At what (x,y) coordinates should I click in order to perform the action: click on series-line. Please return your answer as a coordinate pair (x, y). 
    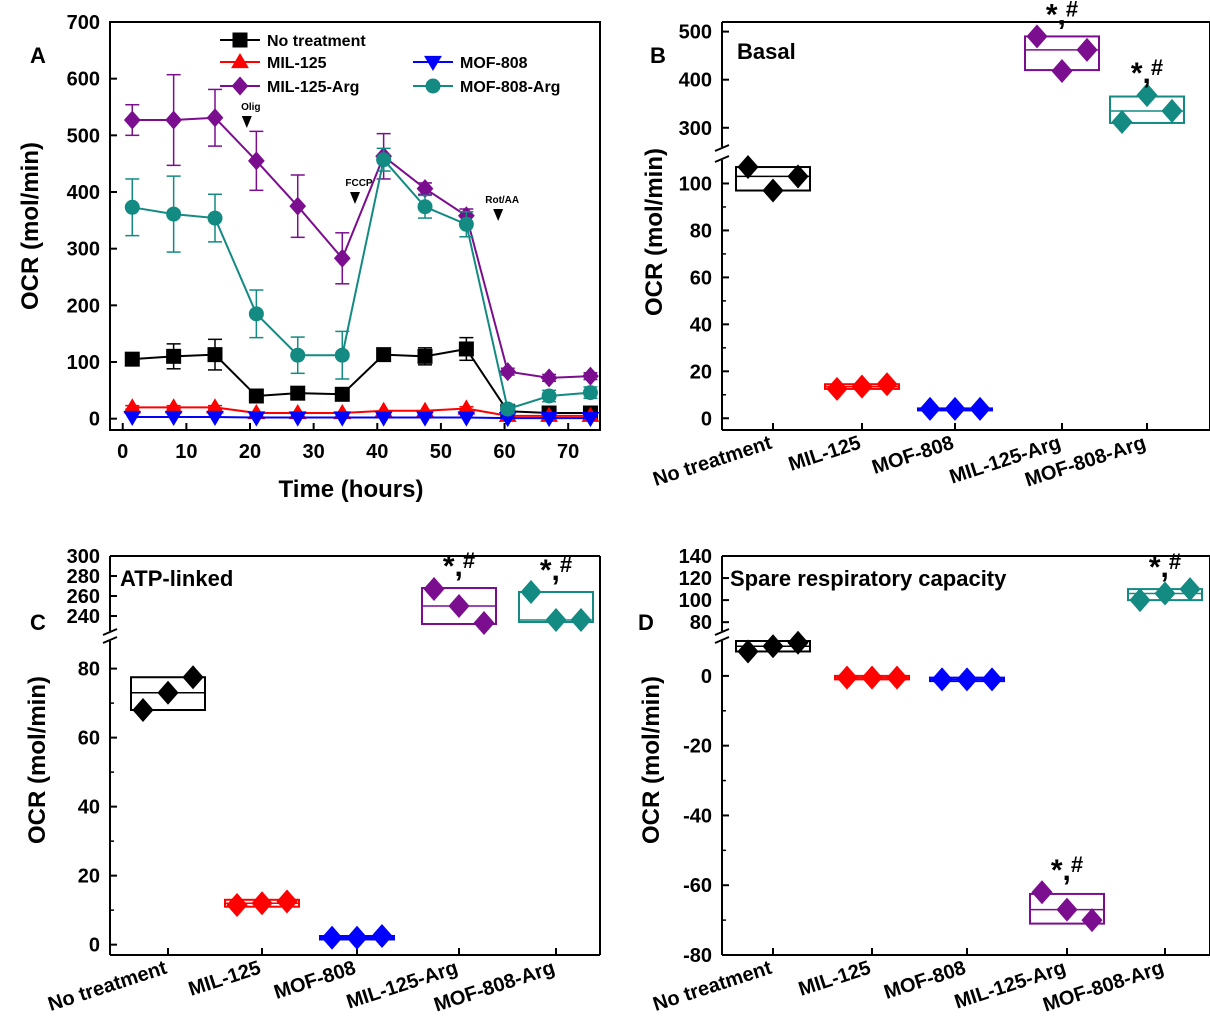
    Looking at the image, I should click on (361, 411).